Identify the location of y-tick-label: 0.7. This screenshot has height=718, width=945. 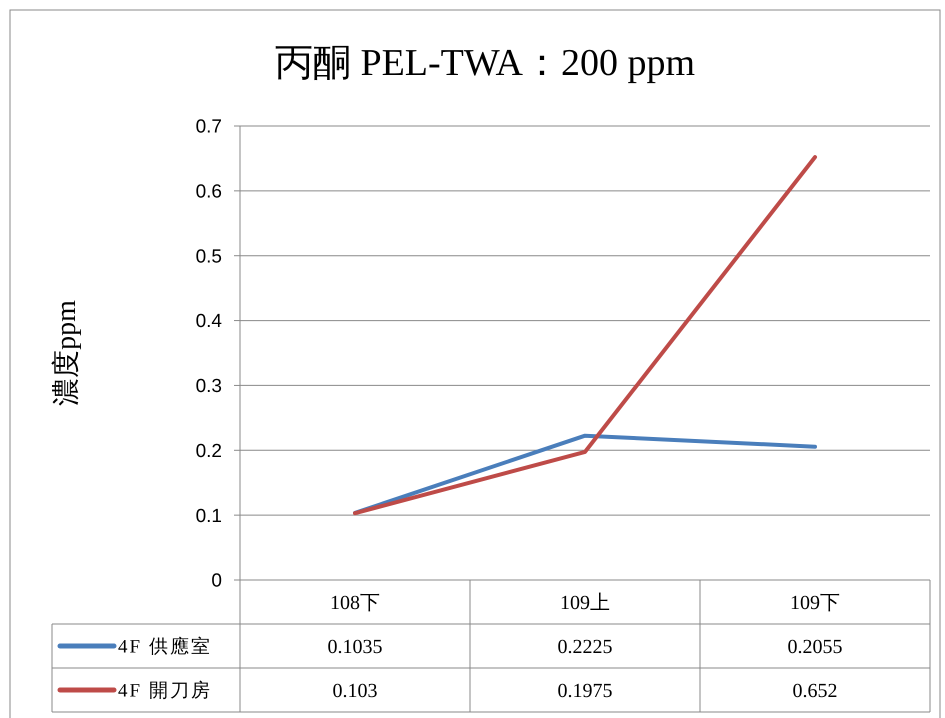
(209, 127).